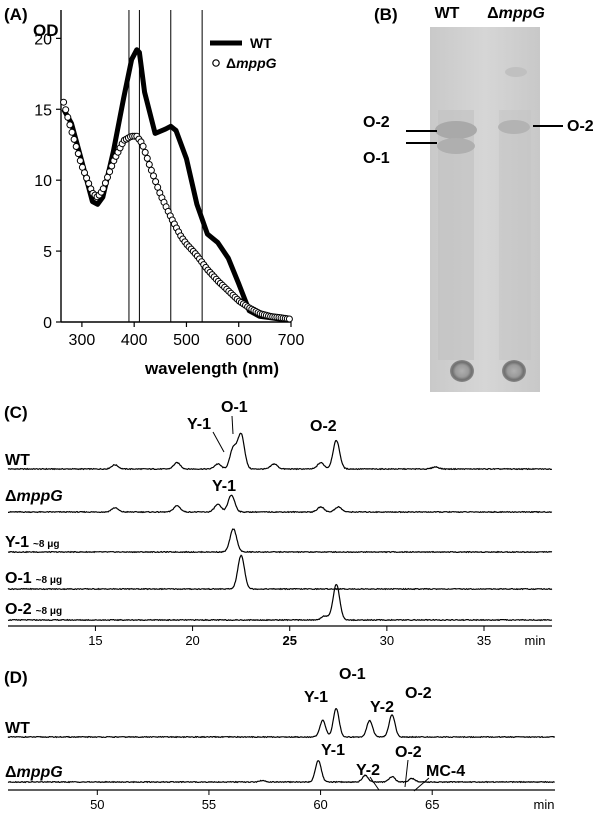  What do you see at coordinates (387, 640) in the screenshot?
I see `x-tick-label-30: 30` at bounding box center [387, 640].